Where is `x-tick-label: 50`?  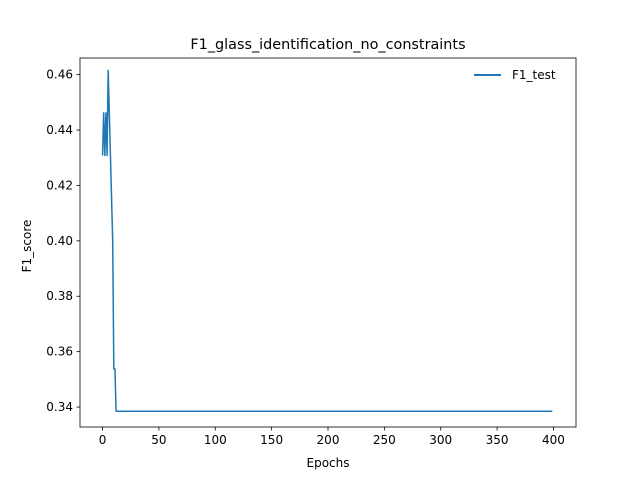 x-tick-label: 50 is located at coordinates (158, 440).